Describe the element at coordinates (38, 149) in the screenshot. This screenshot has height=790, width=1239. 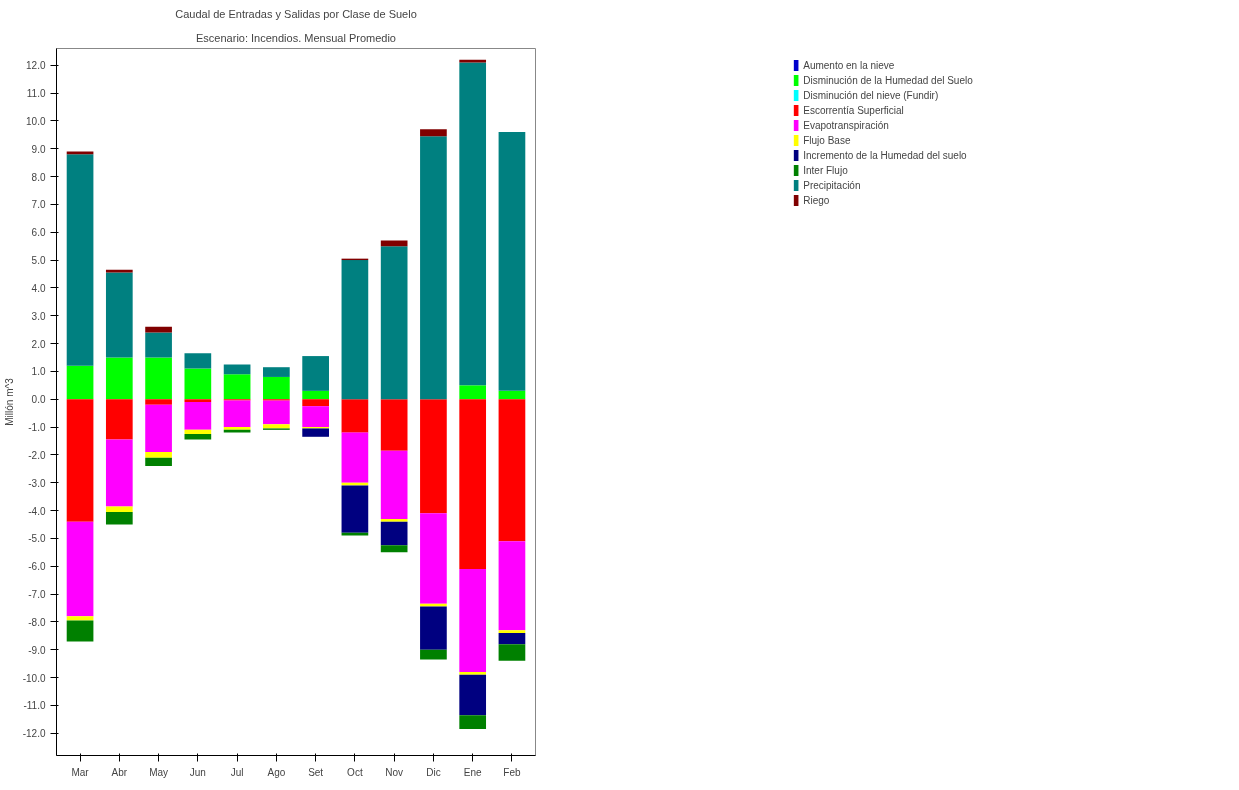
I see `y-tick-label: 9.0` at that location.